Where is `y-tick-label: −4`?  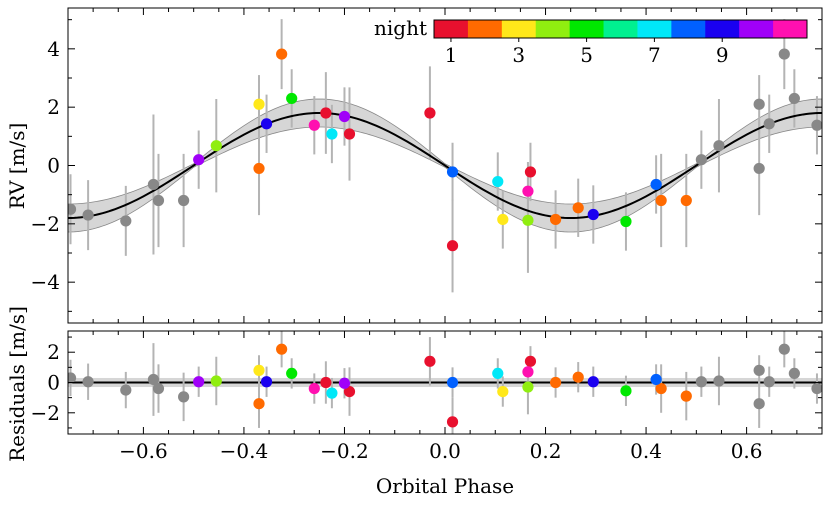
y-tick-label: −4 is located at coordinates (45, 282).